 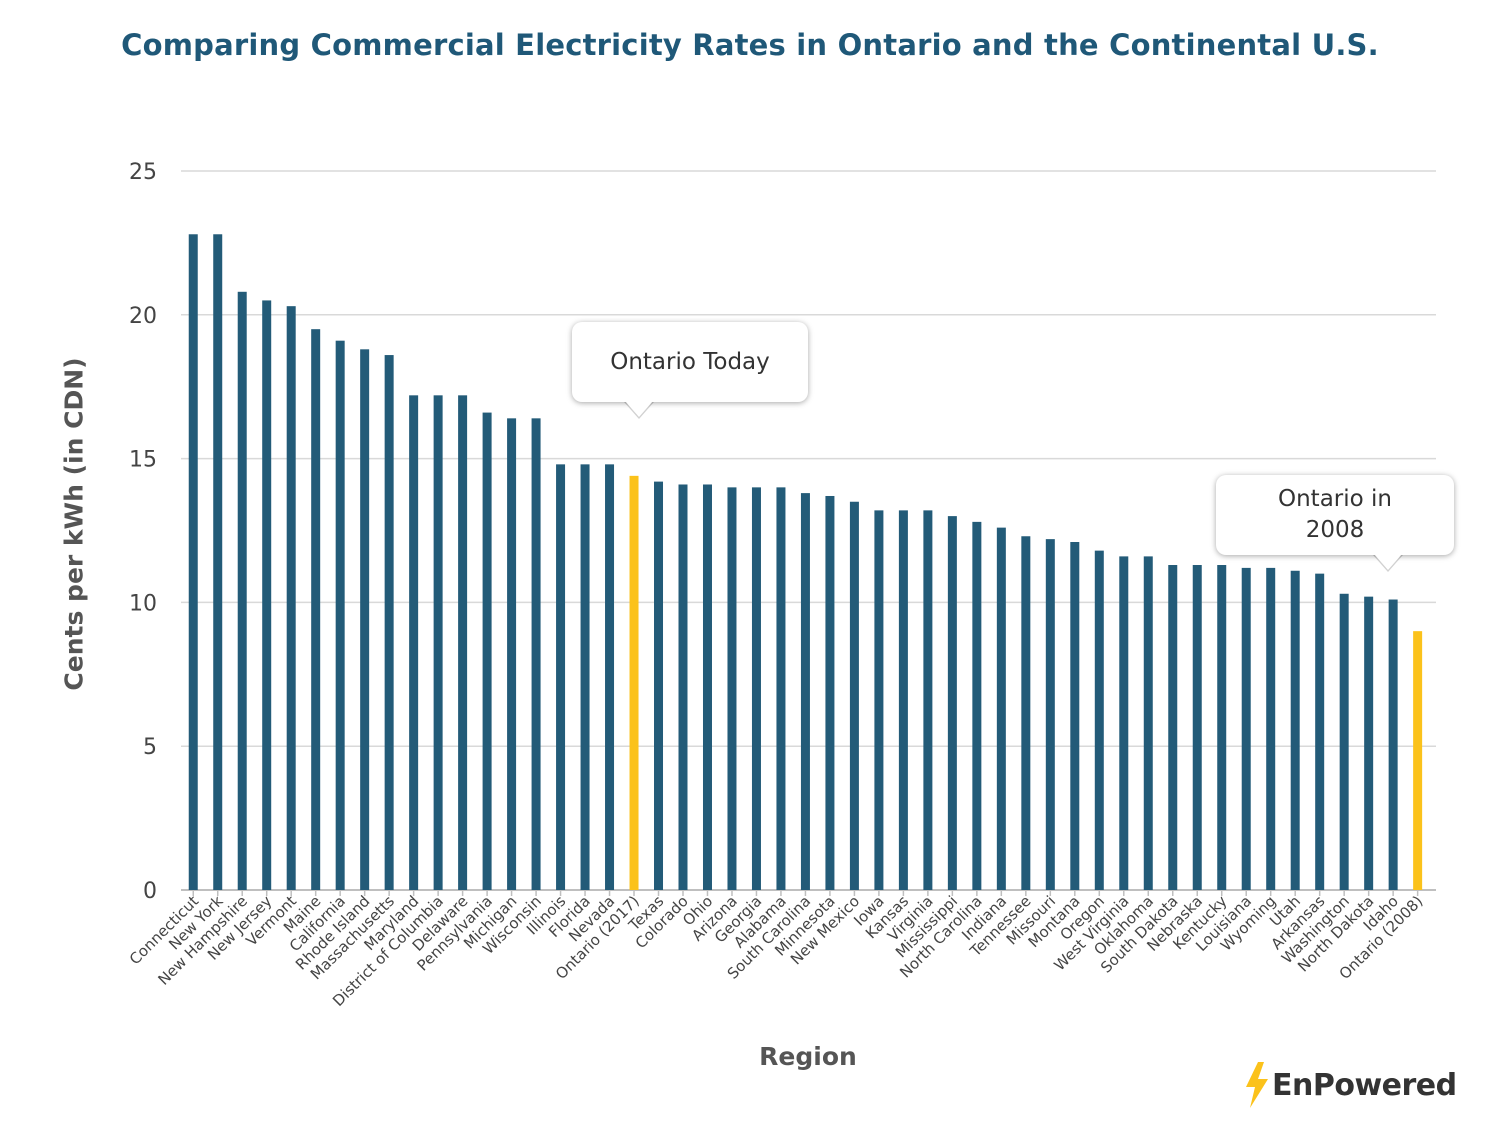 I want to click on lightning-bolt-icon, so click(x=1257, y=1085).